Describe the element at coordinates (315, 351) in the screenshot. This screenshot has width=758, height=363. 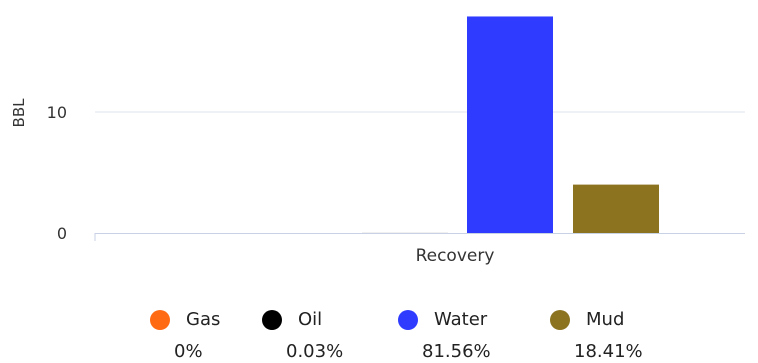
I see `oil-legend-percent: 0.03%` at that location.